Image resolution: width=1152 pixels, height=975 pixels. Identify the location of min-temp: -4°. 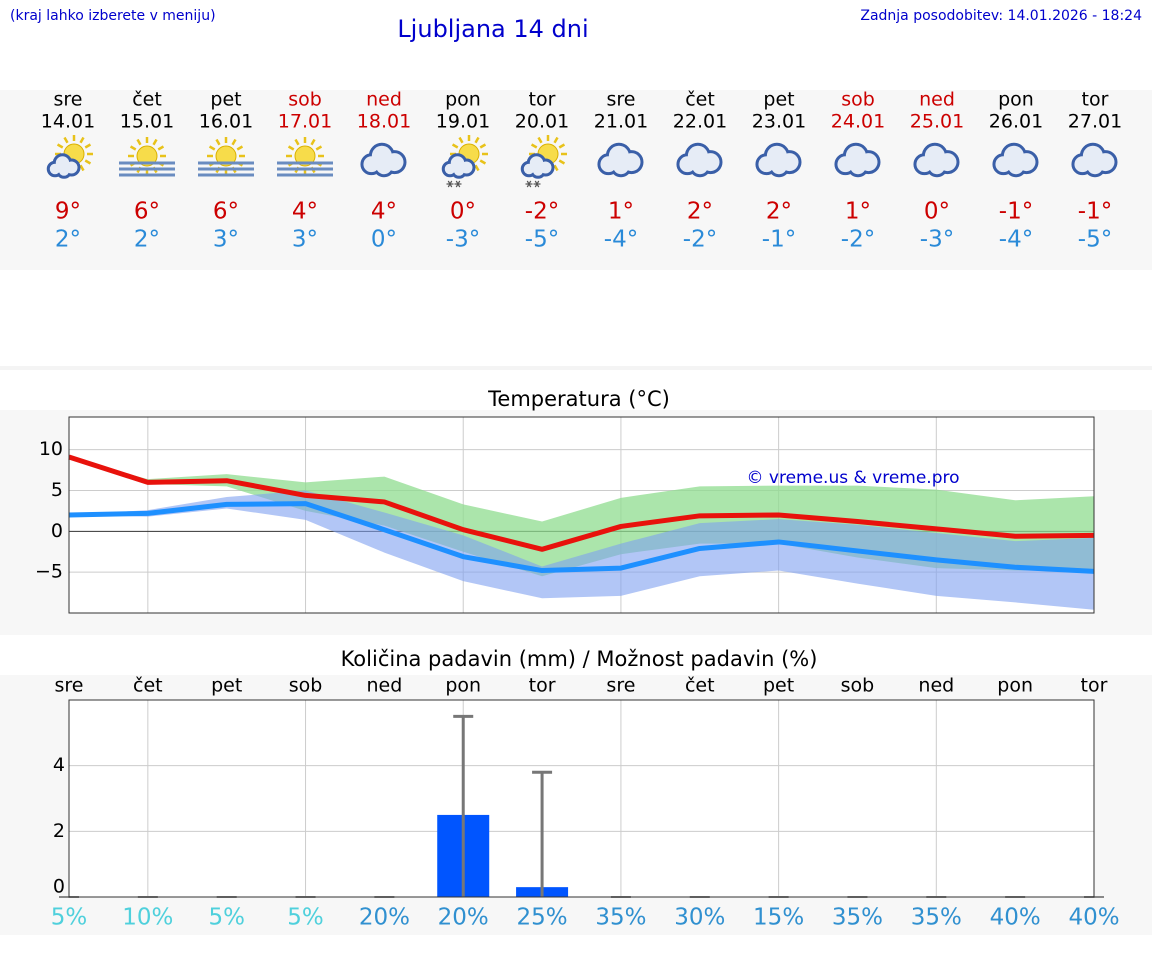
(621, 240).